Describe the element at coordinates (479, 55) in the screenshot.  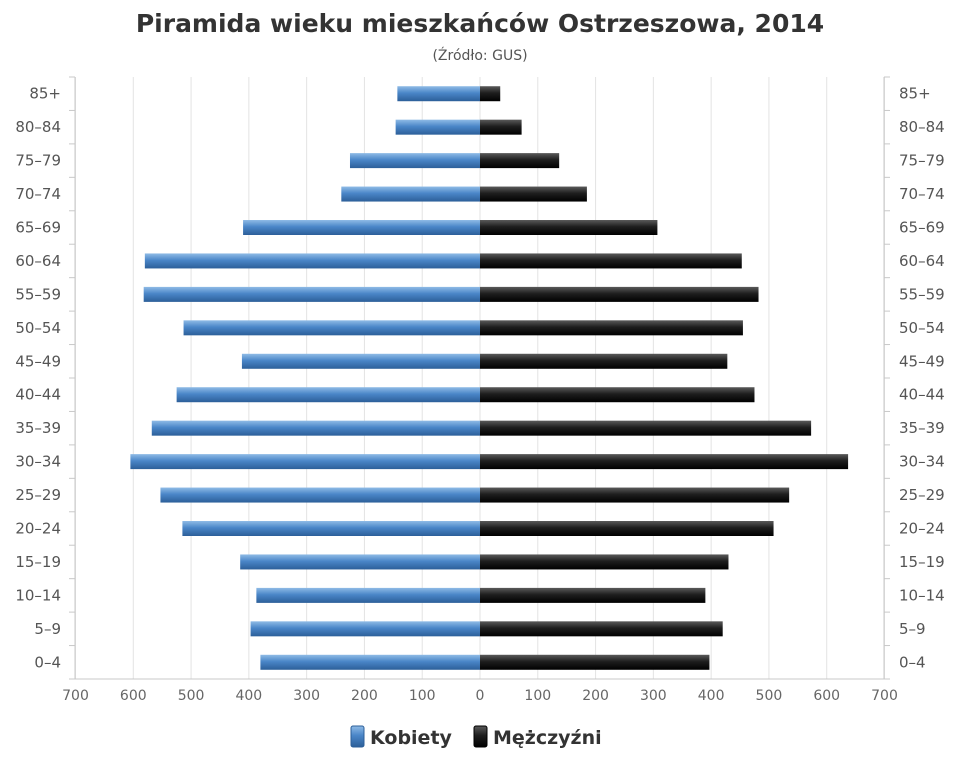
I see `chart-subtitle: (Źródło: GUS)` at that location.